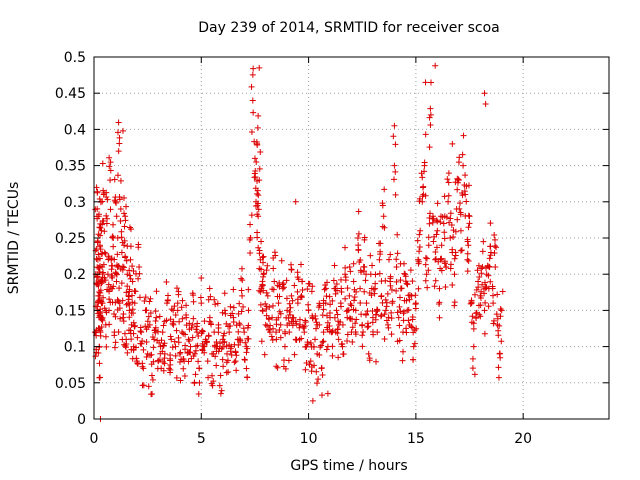 The height and width of the screenshot is (480, 640). I want to click on x-tick-label: 0, so click(94, 439).